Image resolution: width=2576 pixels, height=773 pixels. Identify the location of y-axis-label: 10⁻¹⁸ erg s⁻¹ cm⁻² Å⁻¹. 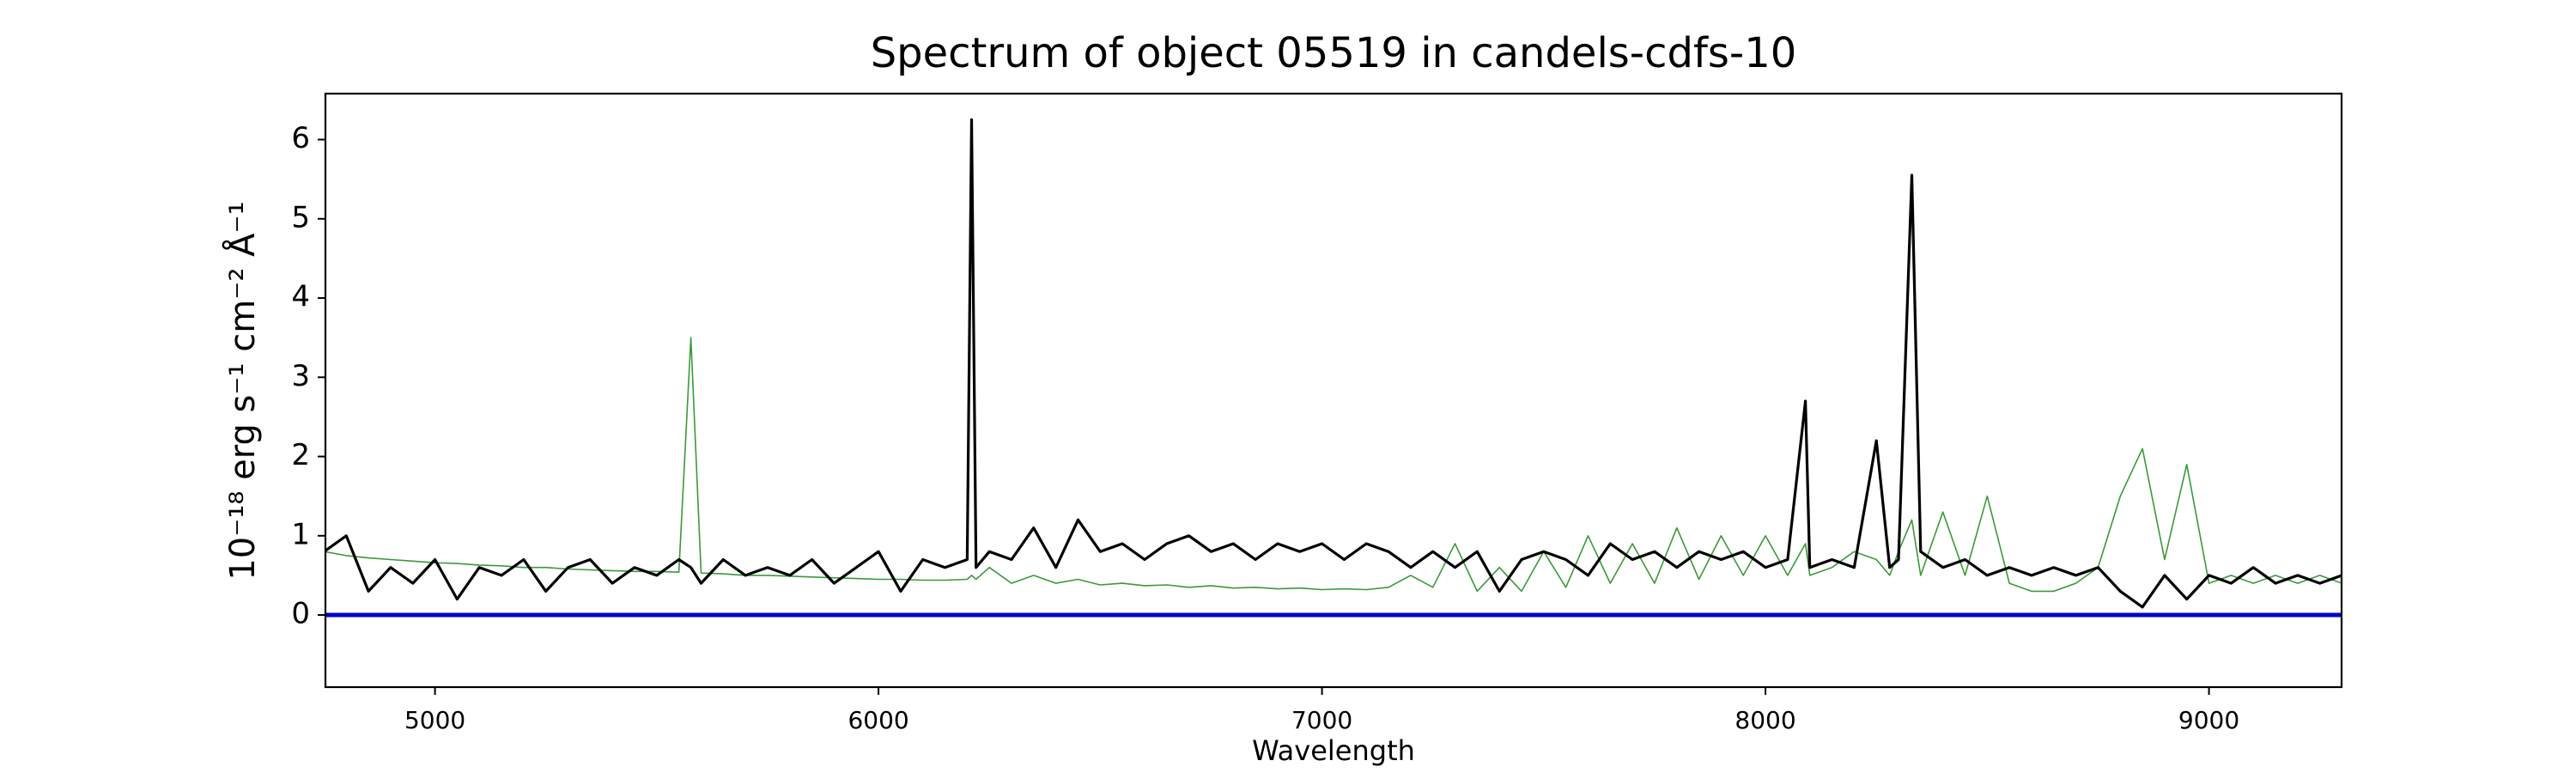
(242, 390).